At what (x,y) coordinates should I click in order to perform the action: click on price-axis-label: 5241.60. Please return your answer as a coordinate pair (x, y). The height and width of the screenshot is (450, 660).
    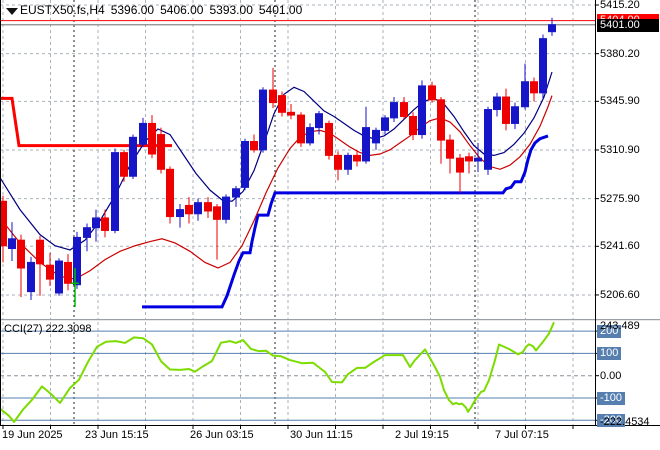
    Looking at the image, I should click on (620, 246).